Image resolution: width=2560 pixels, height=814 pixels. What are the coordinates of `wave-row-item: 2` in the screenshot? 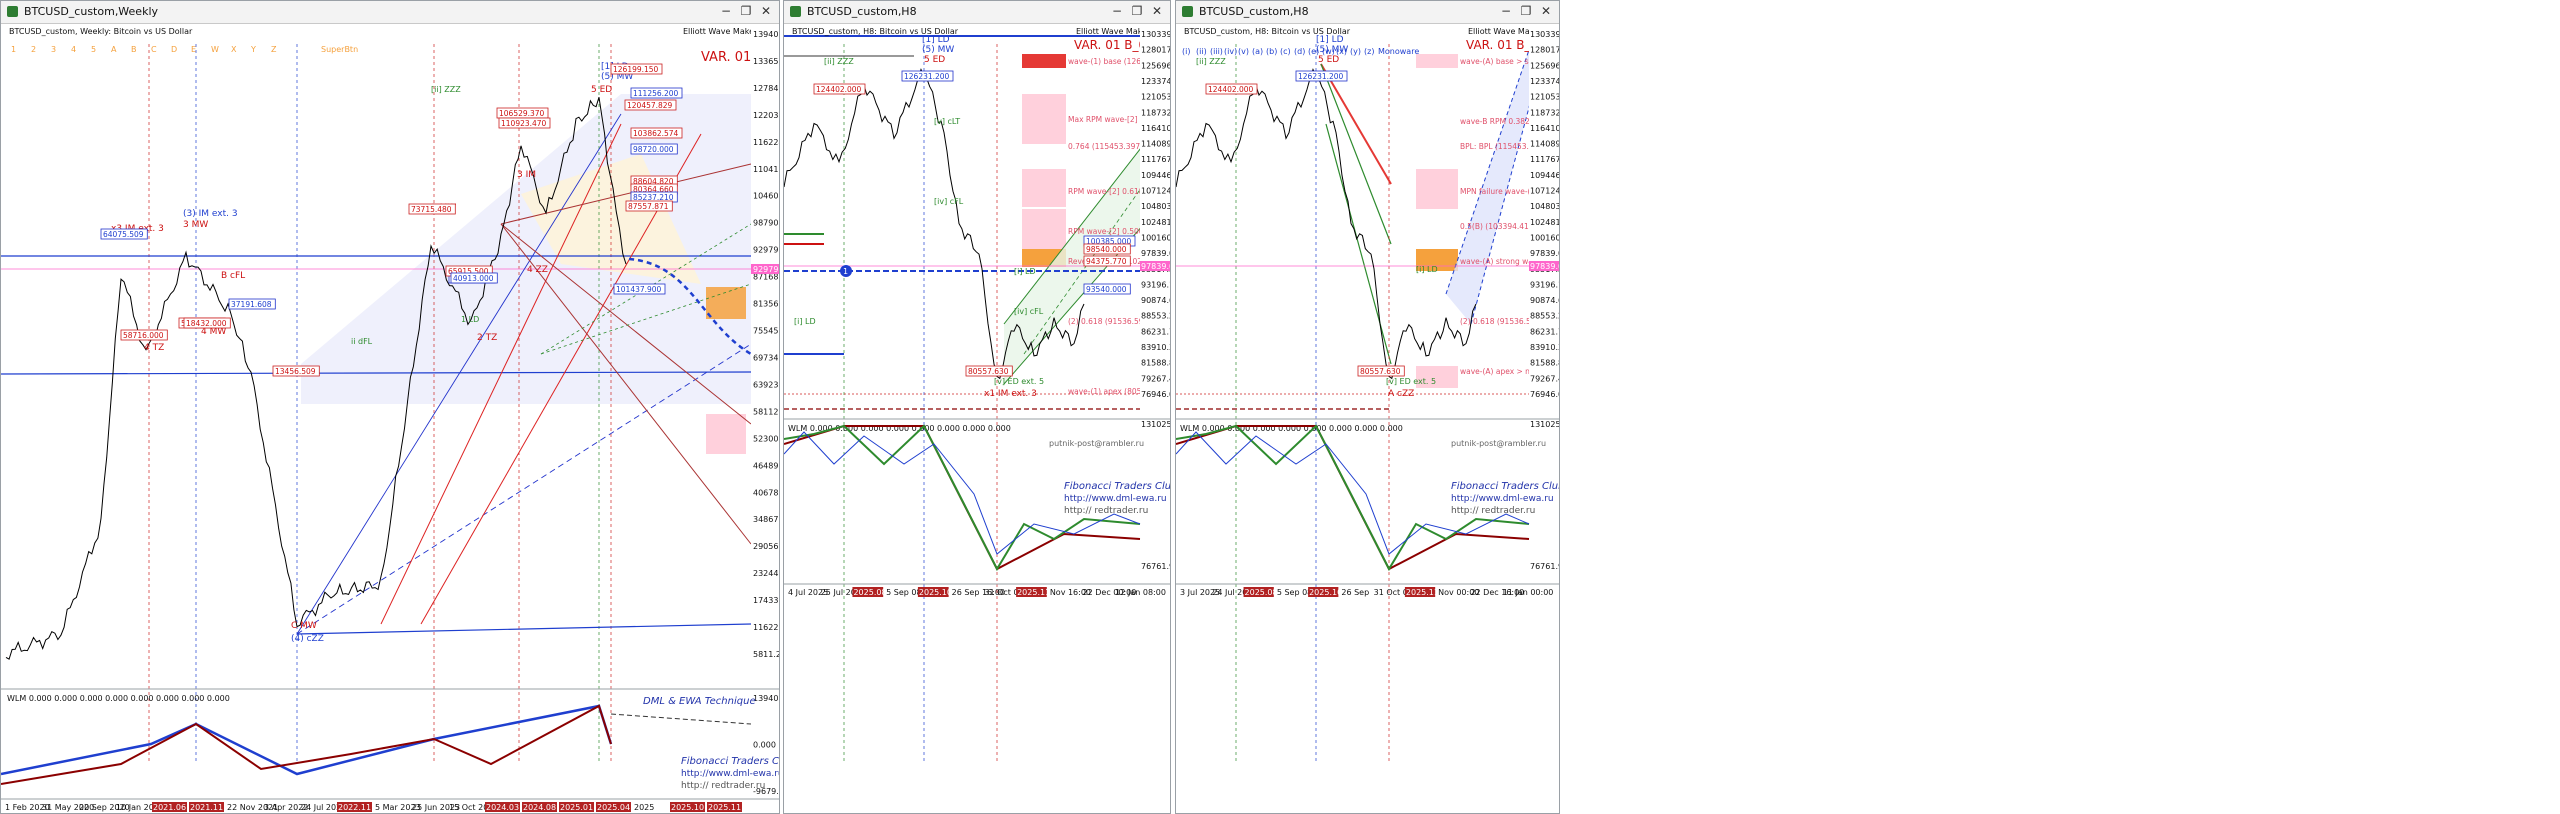 It's located at (33, 49).